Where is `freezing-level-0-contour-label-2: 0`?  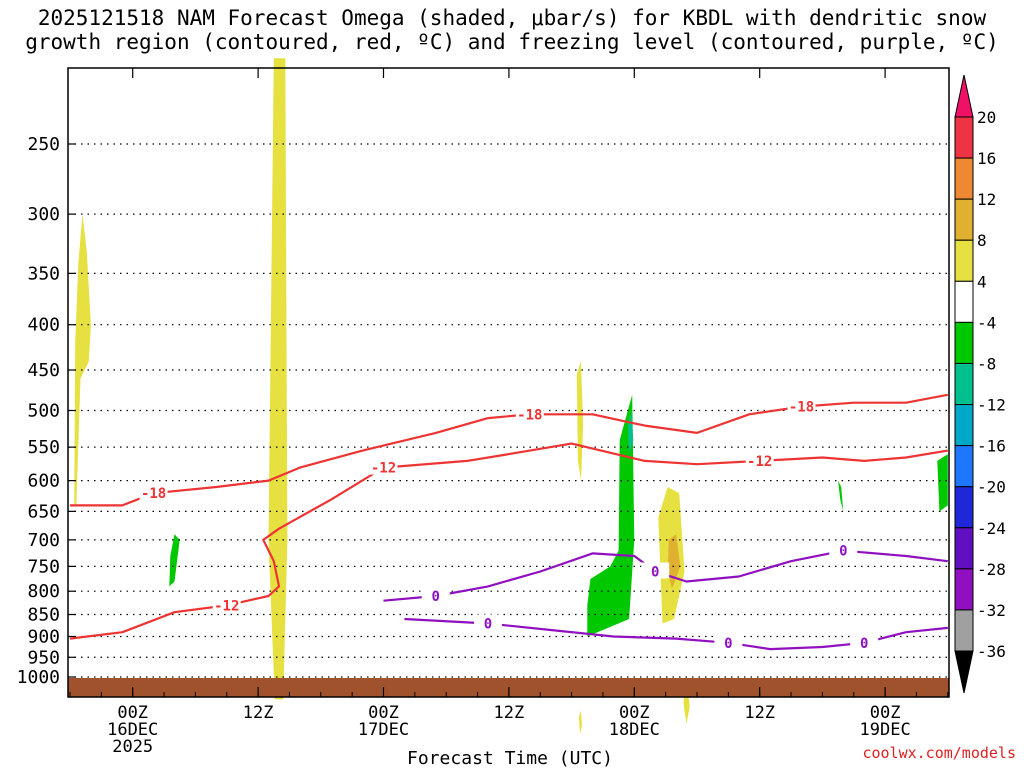
freezing-level-0-contour-label-2: 0 is located at coordinates (843, 552).